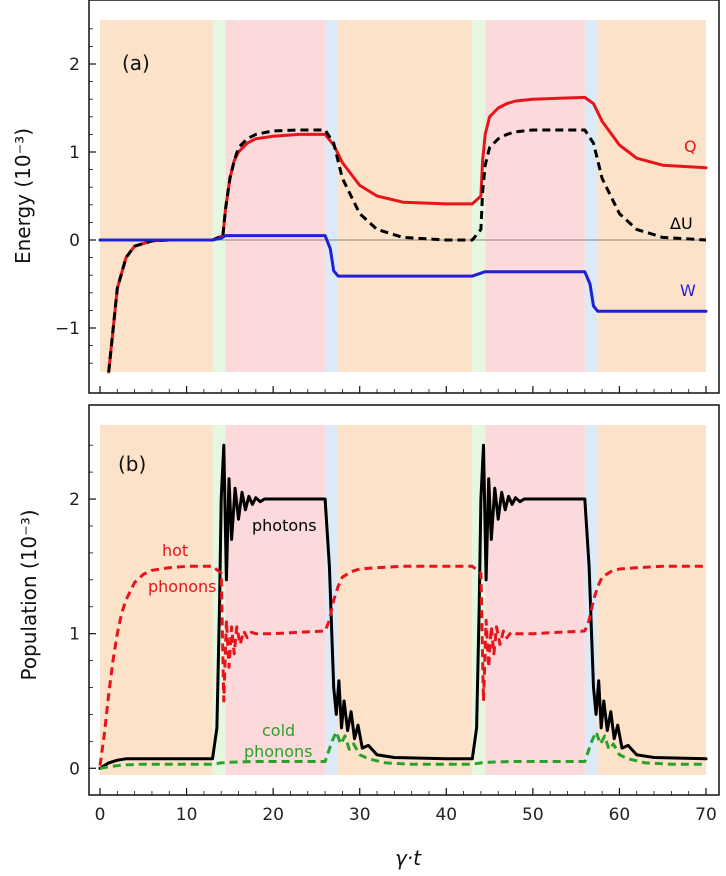  What do you see at coordinates (175, 550) in the screenshot?
I see `annotation-hot: hot` at bounding box center [175, 550].